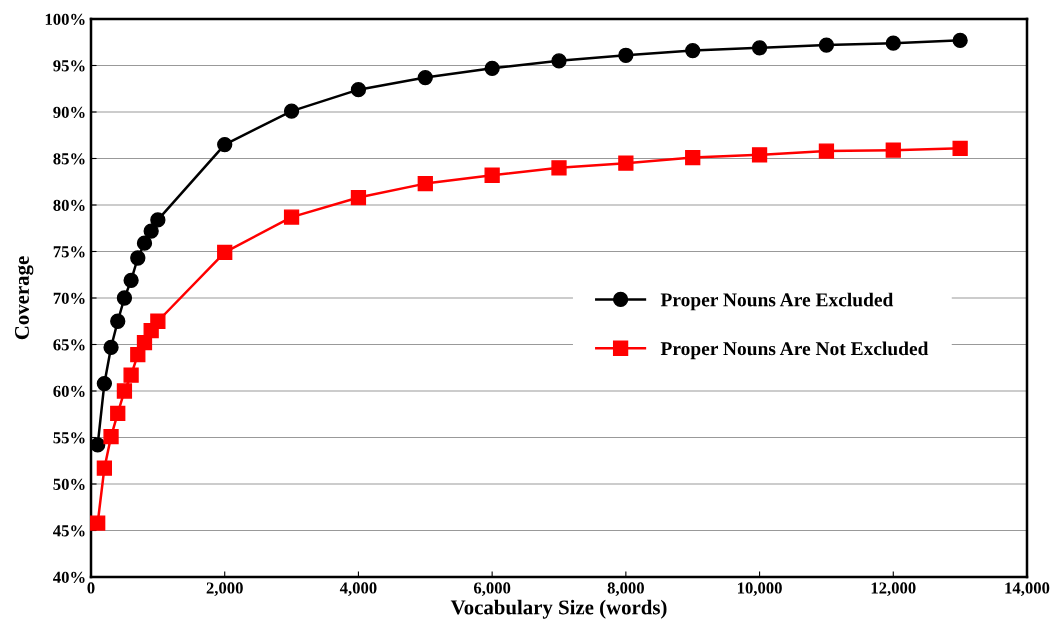 The height and width of the screenshot is (637, 1050). Describe the element at coordinates (69, 438) in the screenshot. I see `y-tick-label: 55%` at that location.